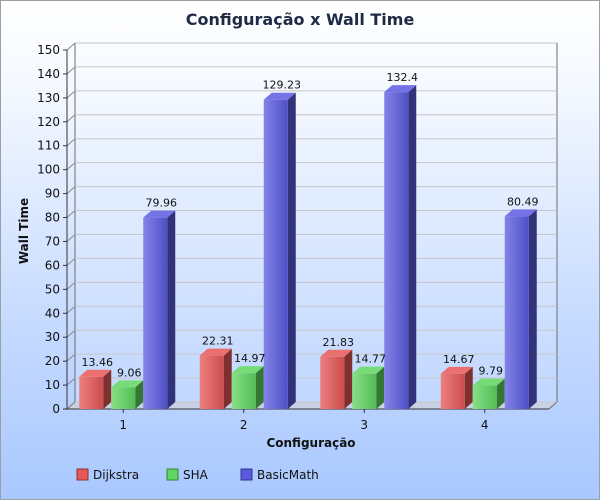  What do you see at coordinates (364, 425) in the screenshot?
I see `x-tick-label: 3` at bounding box center [364, 425].